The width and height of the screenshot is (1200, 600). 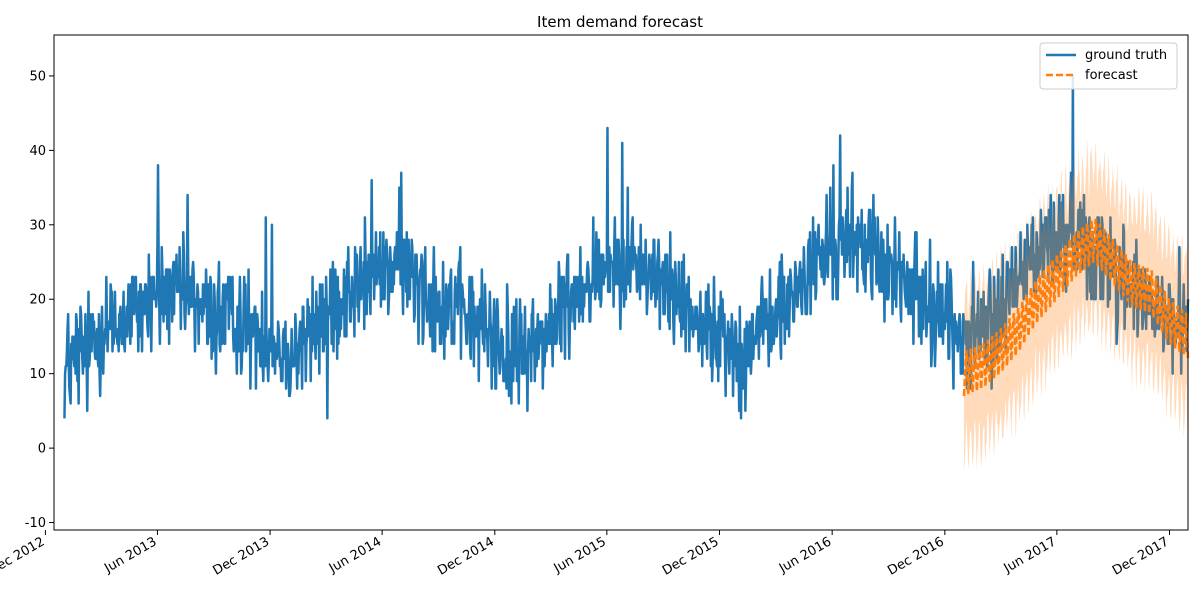 I want to click on chart-title: Item demand forecast, so click(x=620, y=22).